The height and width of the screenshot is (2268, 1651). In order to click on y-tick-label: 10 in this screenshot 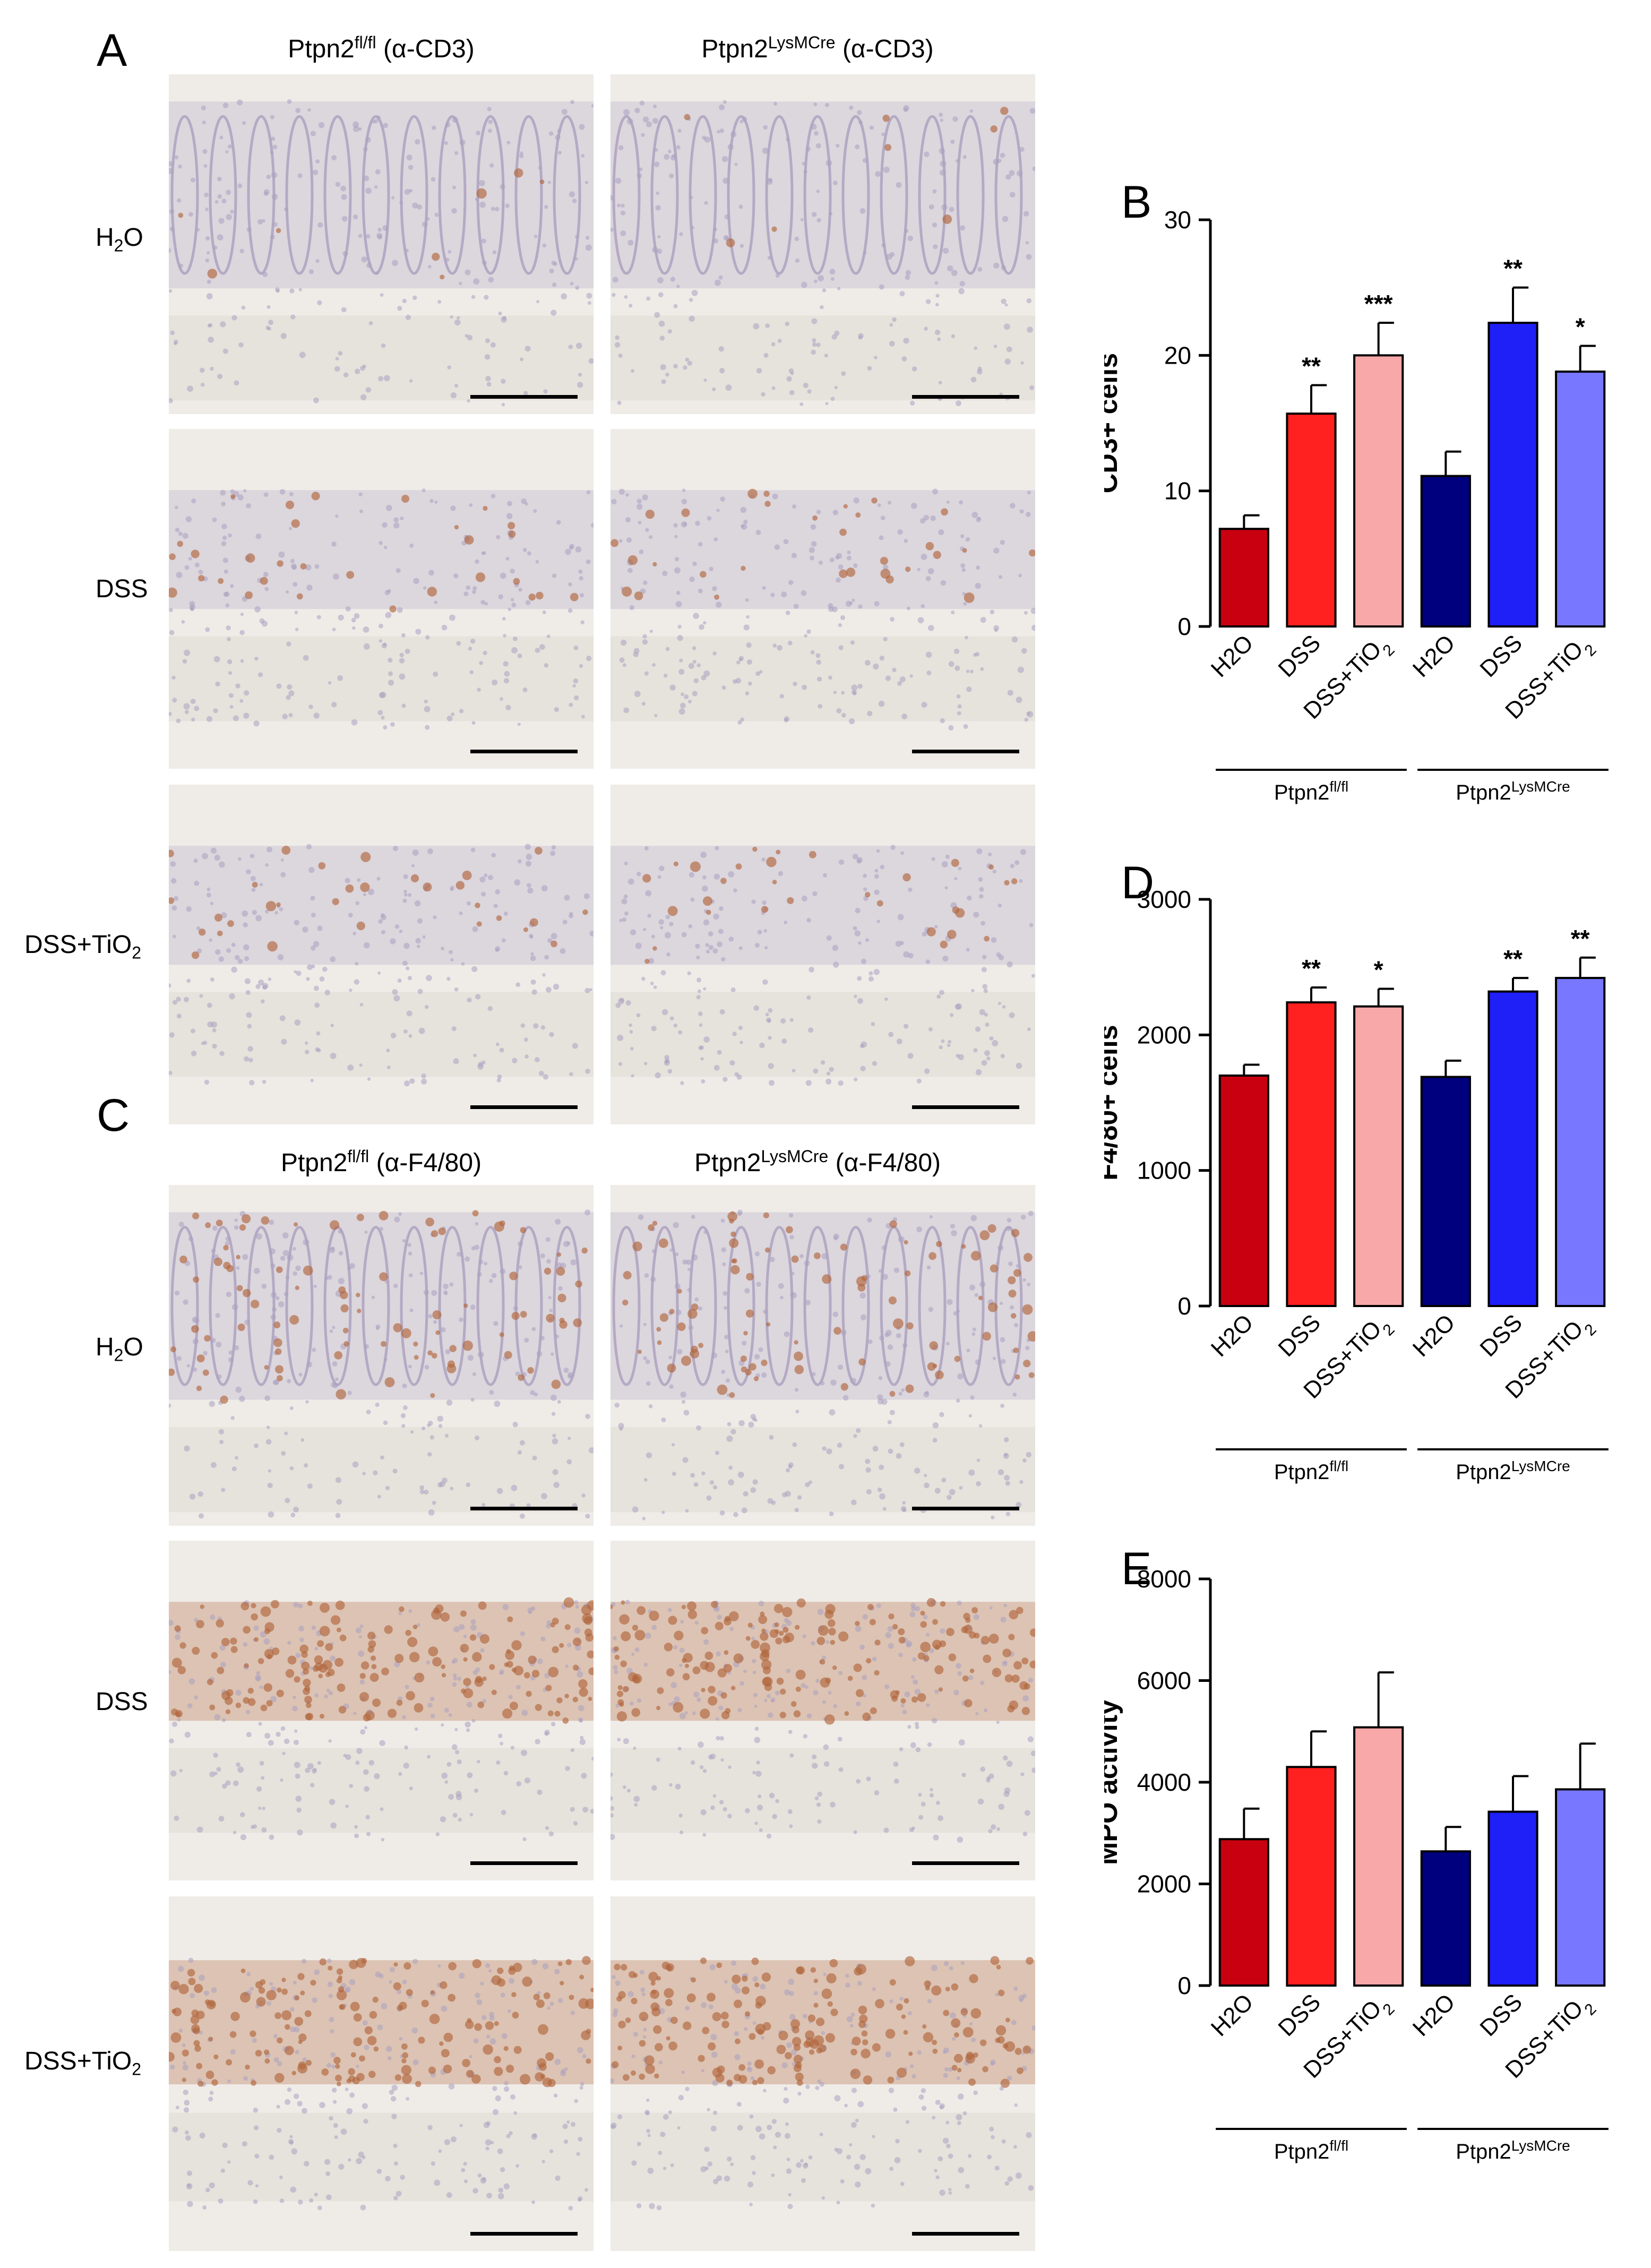, I will do `click(1177, 491)`.